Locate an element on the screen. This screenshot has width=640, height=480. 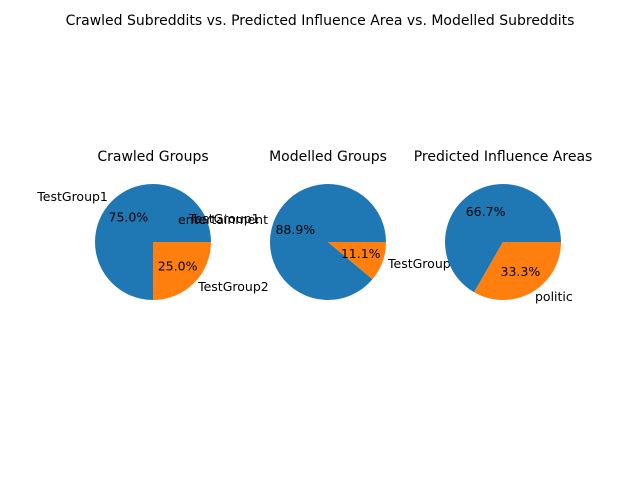
slice-percent-label: 11.1% is located at coordinates (361, 253).